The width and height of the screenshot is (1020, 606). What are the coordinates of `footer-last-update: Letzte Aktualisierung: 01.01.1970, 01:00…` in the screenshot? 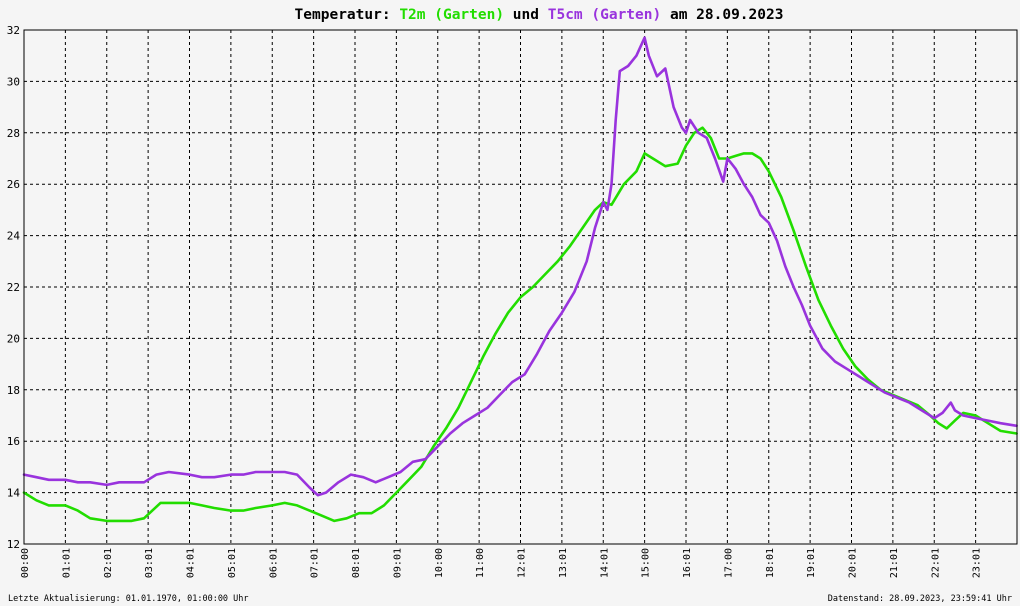 It's located at (128, 599).